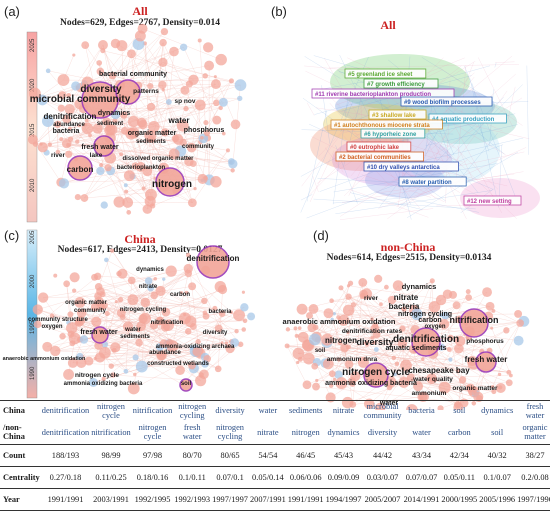  Describe the element at coordinates (12, 235) in the screenshot. I see `panel-c-letter: (c)` at that location.